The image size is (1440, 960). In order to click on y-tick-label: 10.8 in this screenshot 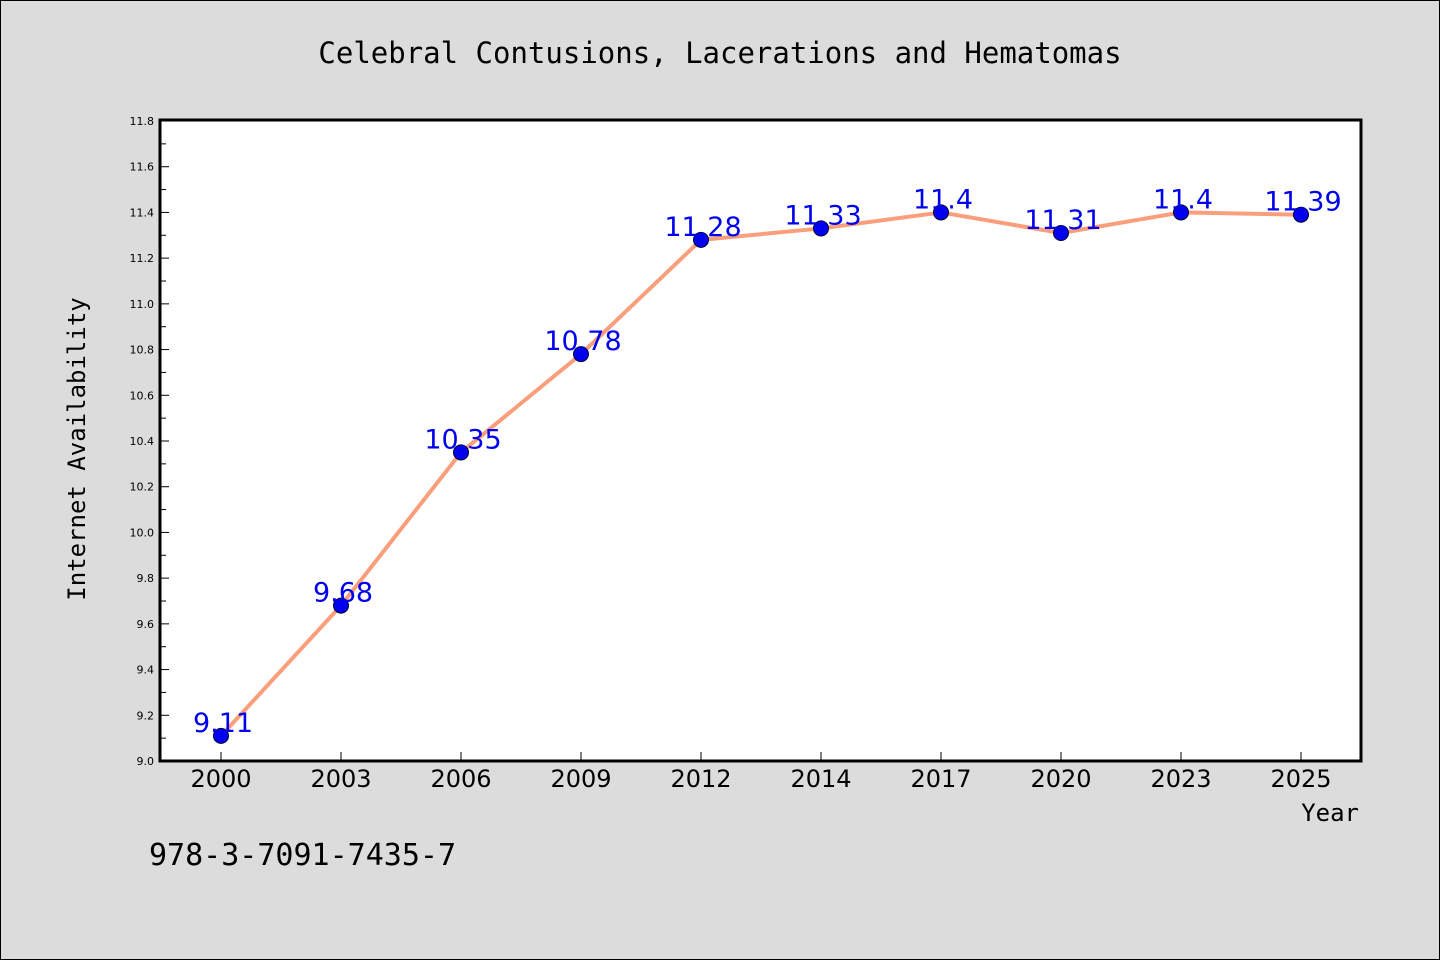, I will do `click(142, 350)`.